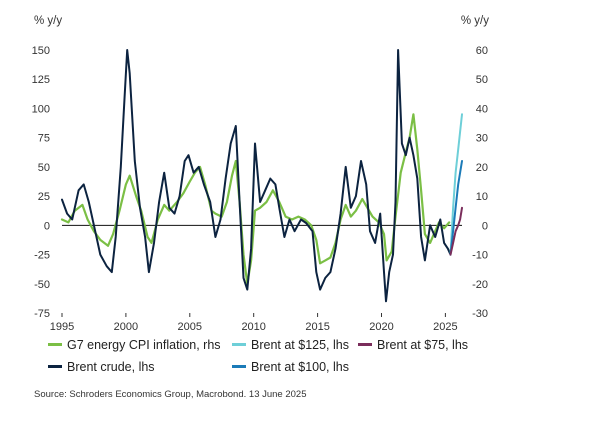 This screenshot has height=422, width=593. I want to click on left-axis-ticks: 150 125 100 75 50 25 0 -25 -50 -75, so click(41, 182).